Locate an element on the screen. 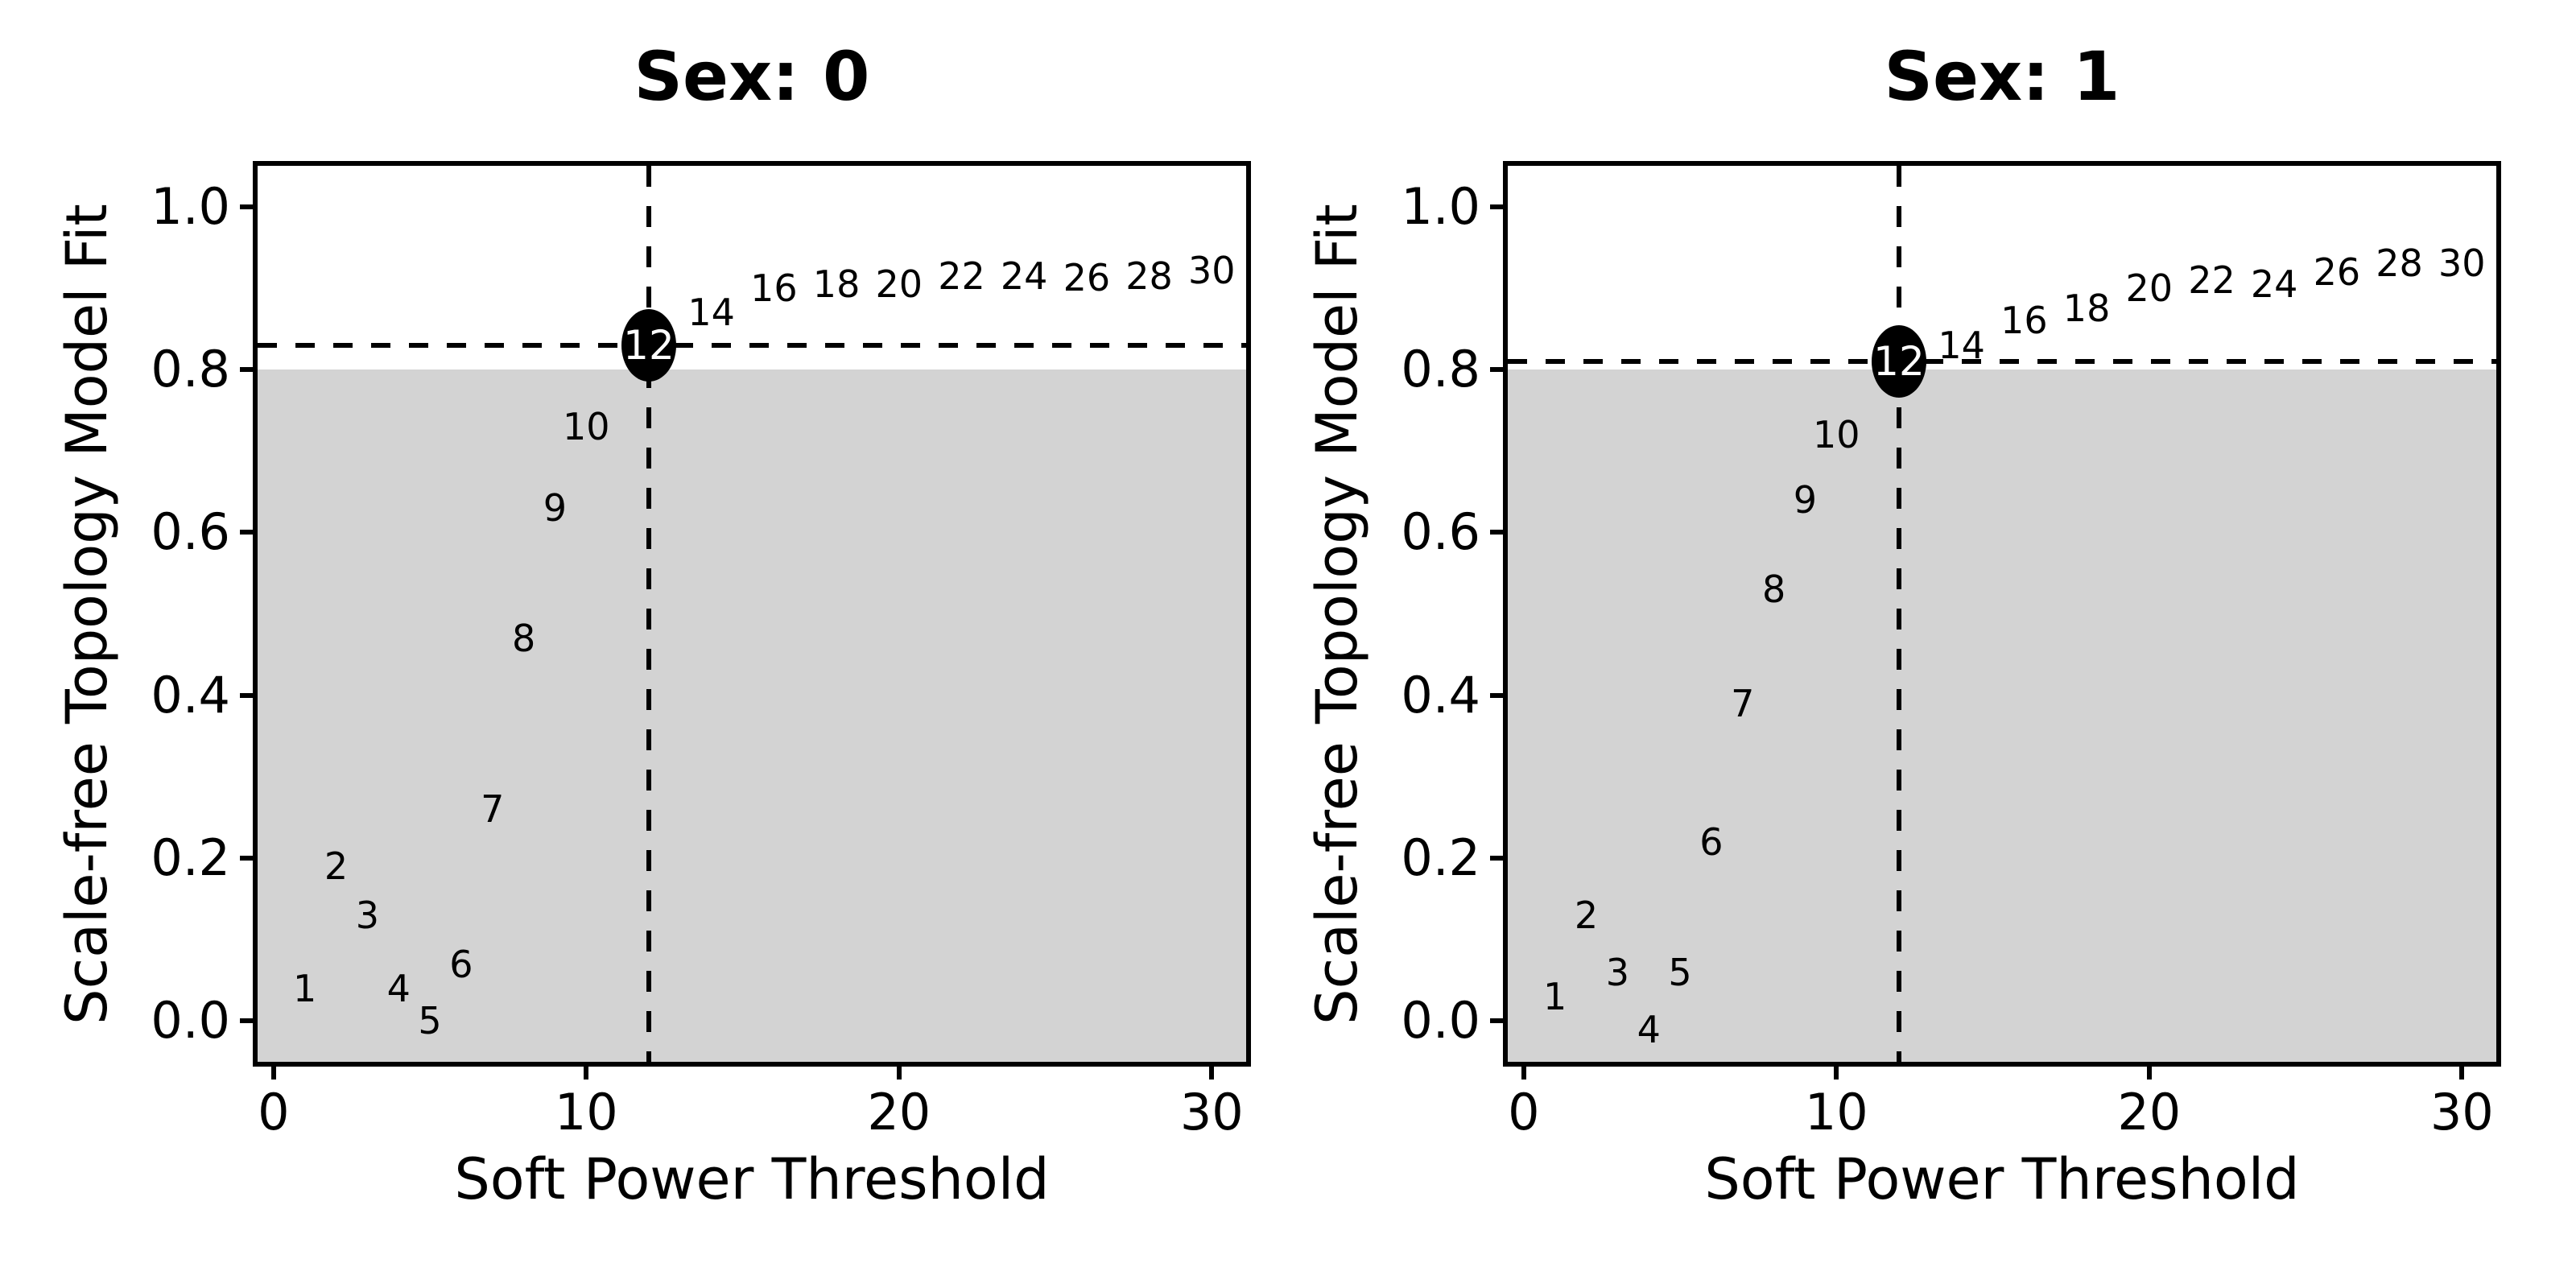 The image size is (2576, 1288). panel-title-sex-0: Sex: 0 is located at coordinates (752, 76).